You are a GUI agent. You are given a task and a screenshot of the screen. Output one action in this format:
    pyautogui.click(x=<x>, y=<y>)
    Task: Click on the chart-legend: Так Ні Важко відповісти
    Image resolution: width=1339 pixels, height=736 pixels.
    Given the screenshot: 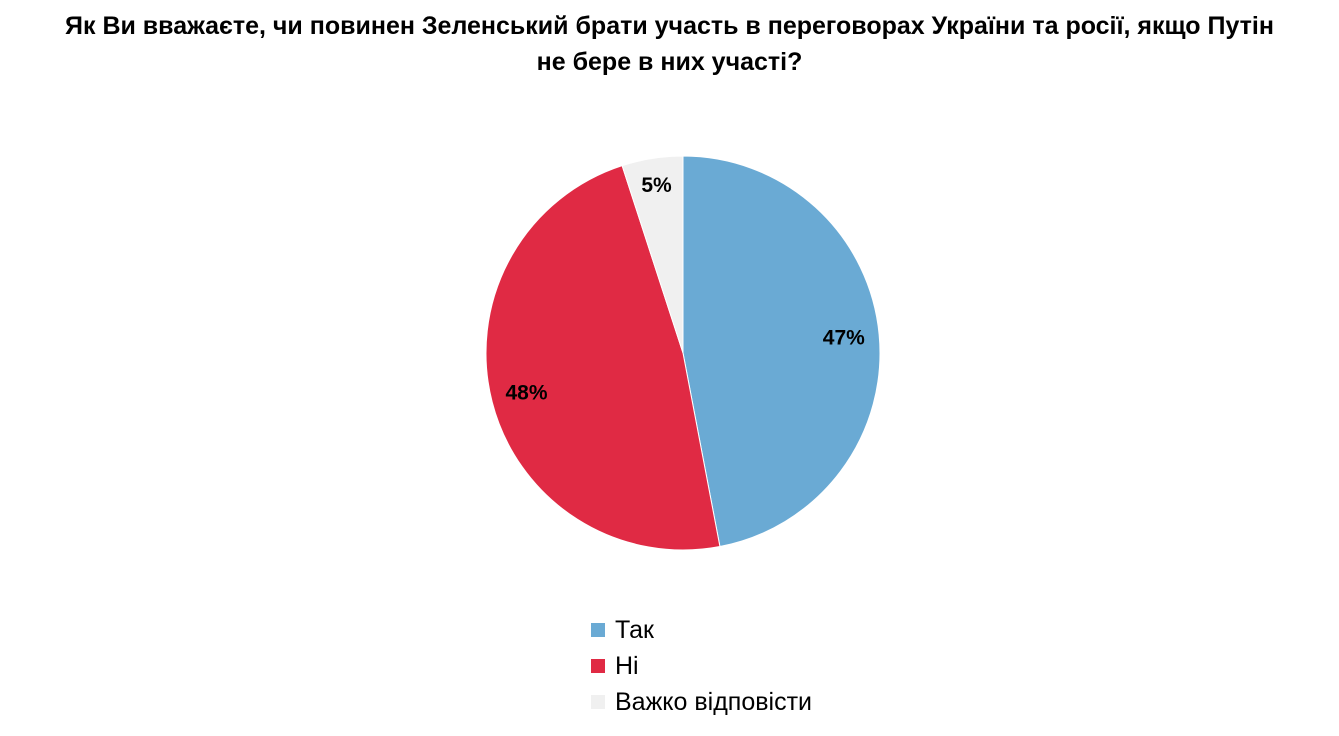 What is the action you would take?
    pyautogui.click(x=701, y=666)
    